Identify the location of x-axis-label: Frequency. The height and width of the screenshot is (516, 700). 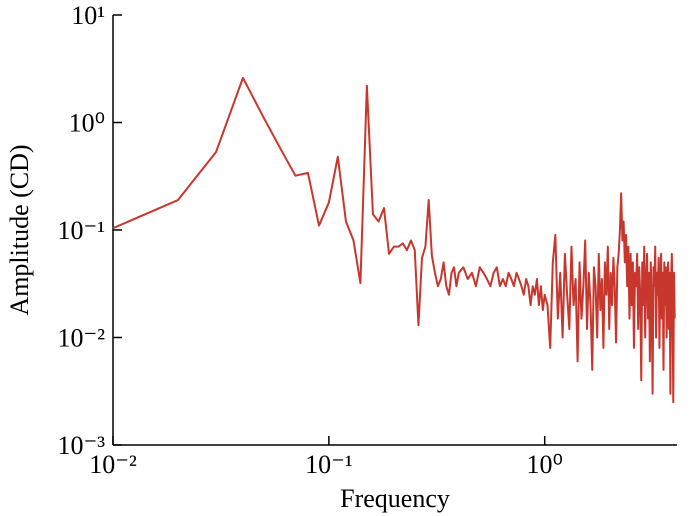
(395, 498).